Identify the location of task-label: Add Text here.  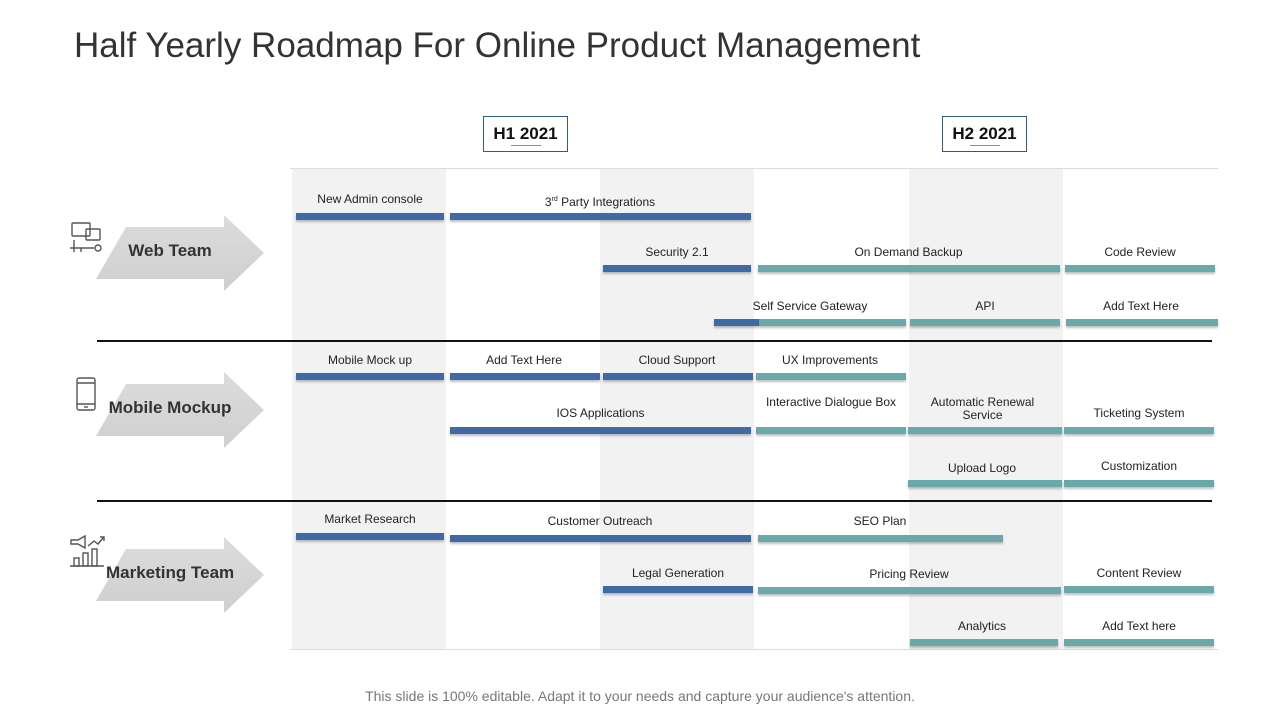
(1139, 626).